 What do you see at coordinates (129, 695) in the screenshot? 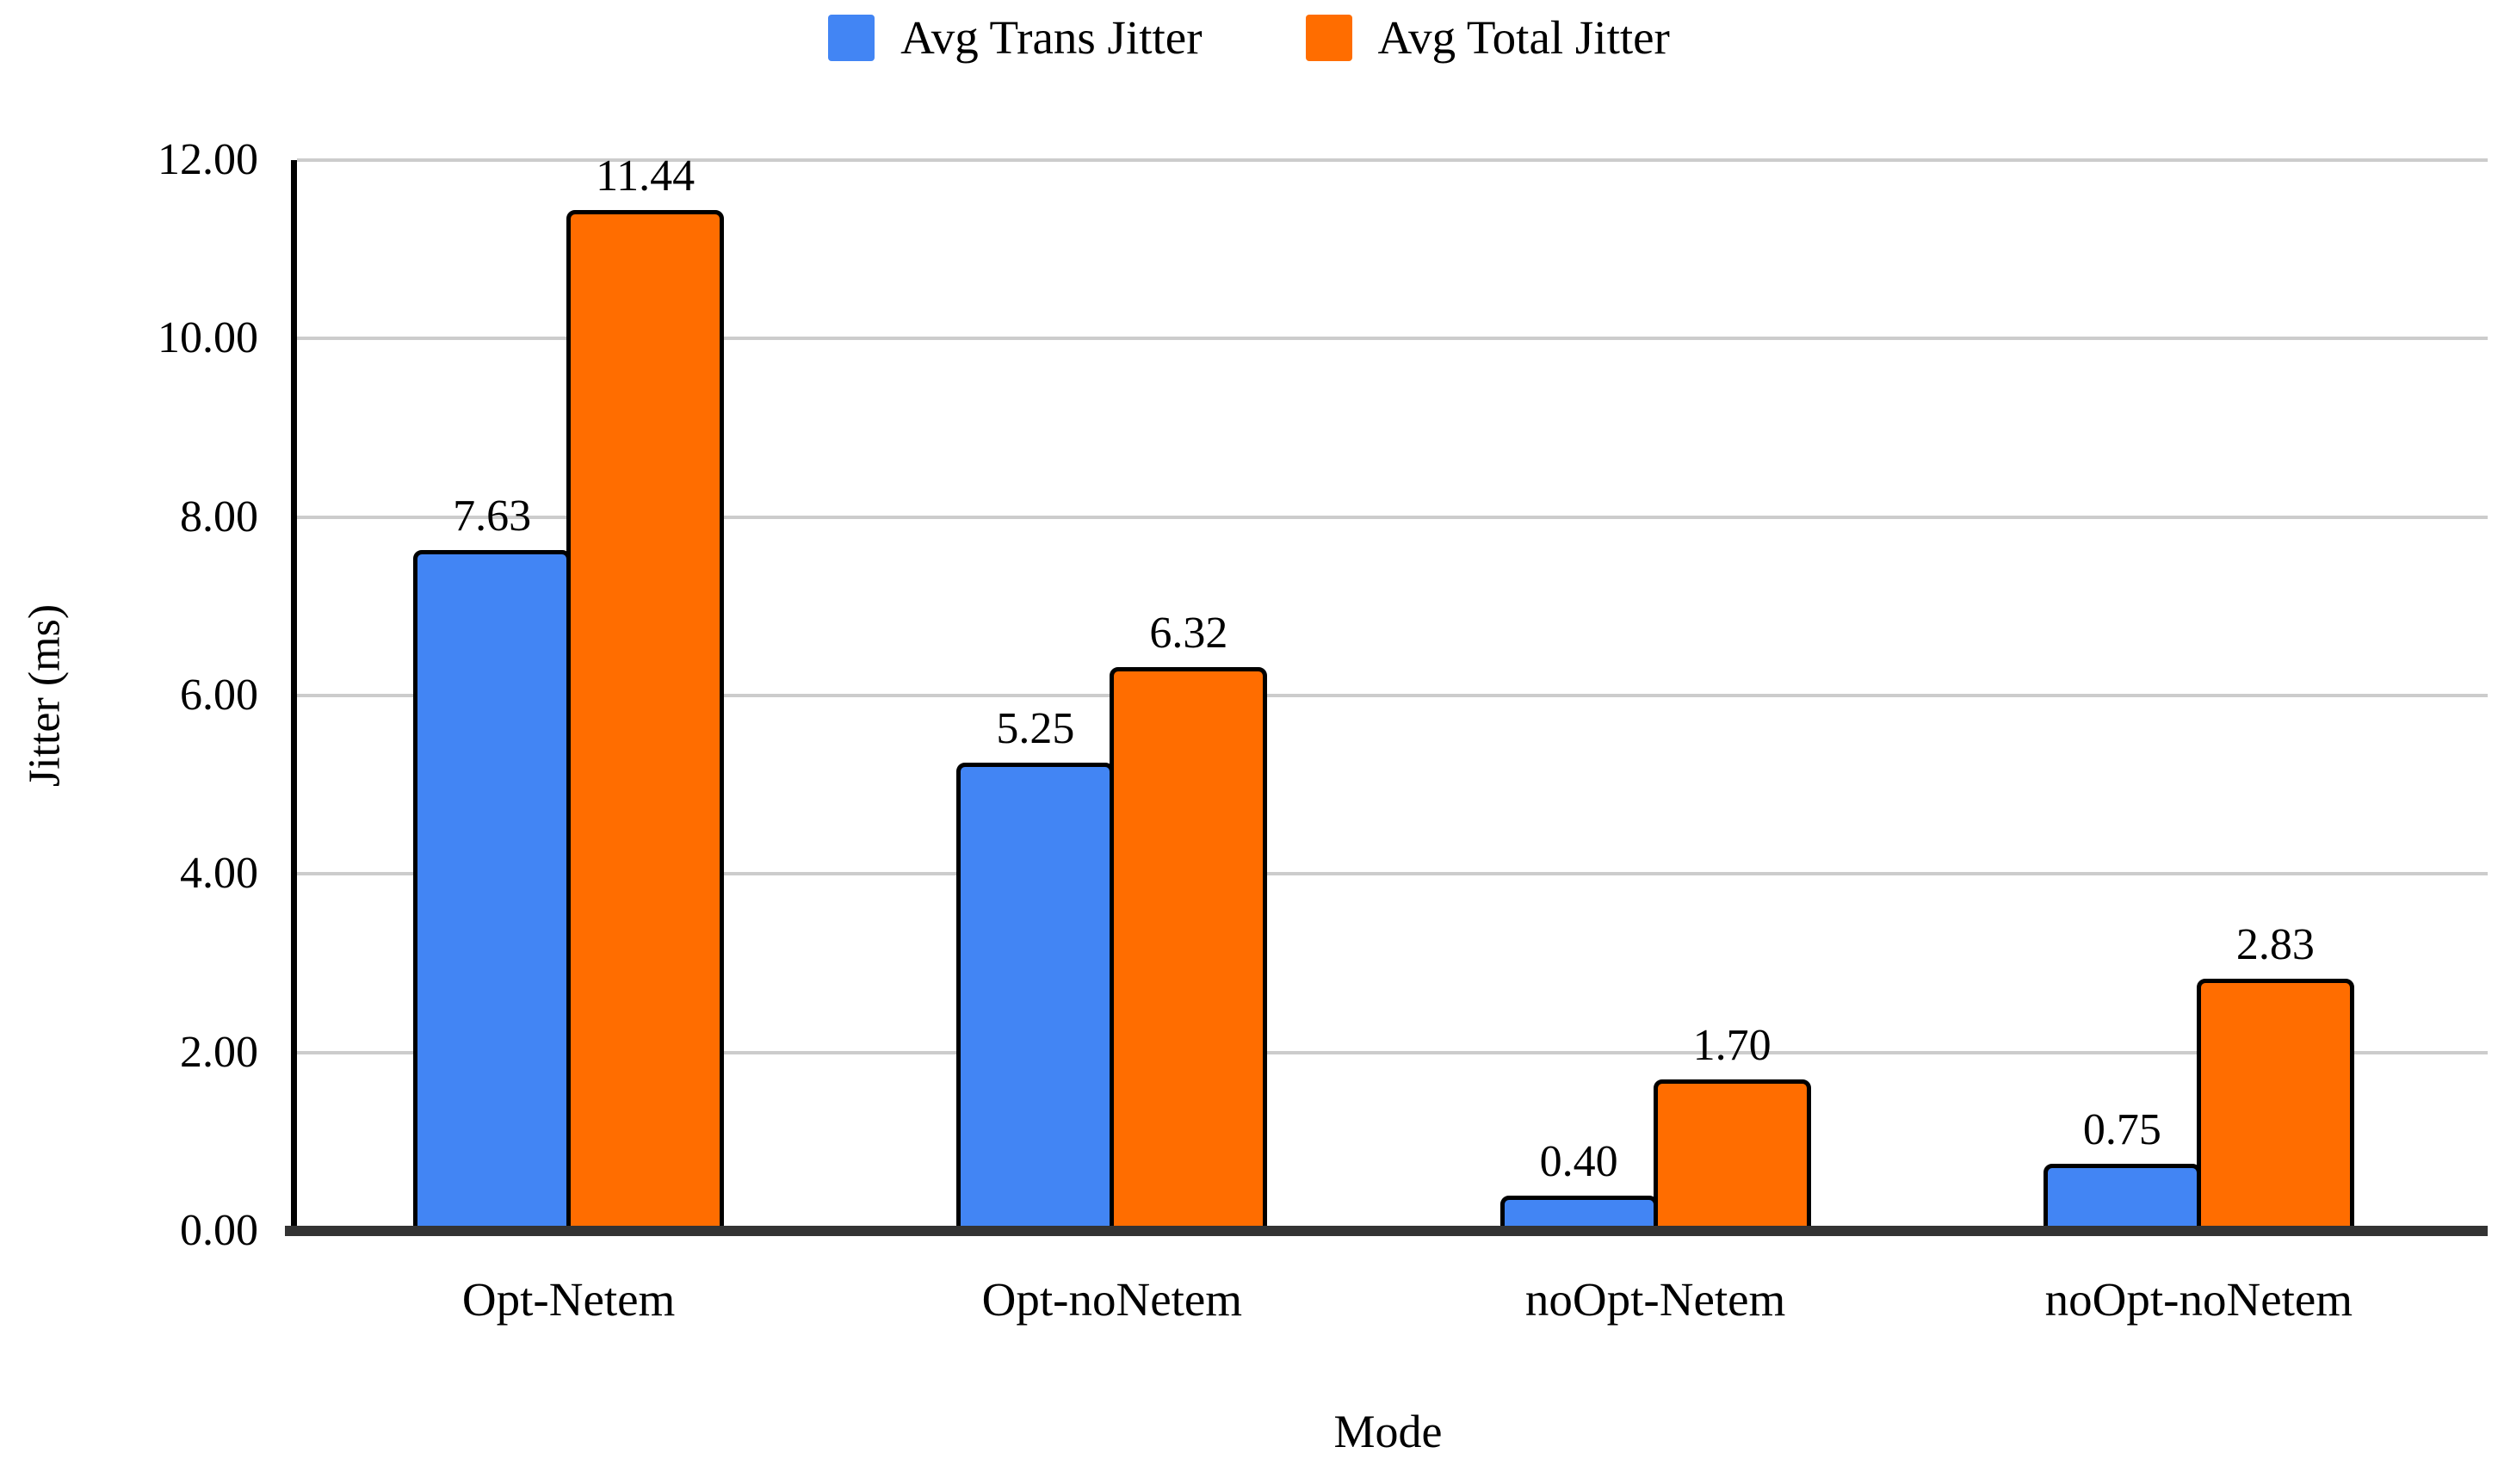
I see `y-axis-ticks: 0.00 2.00 4.00 6.00 8.00 10.00 12.00` at bounding box center [129, 695].